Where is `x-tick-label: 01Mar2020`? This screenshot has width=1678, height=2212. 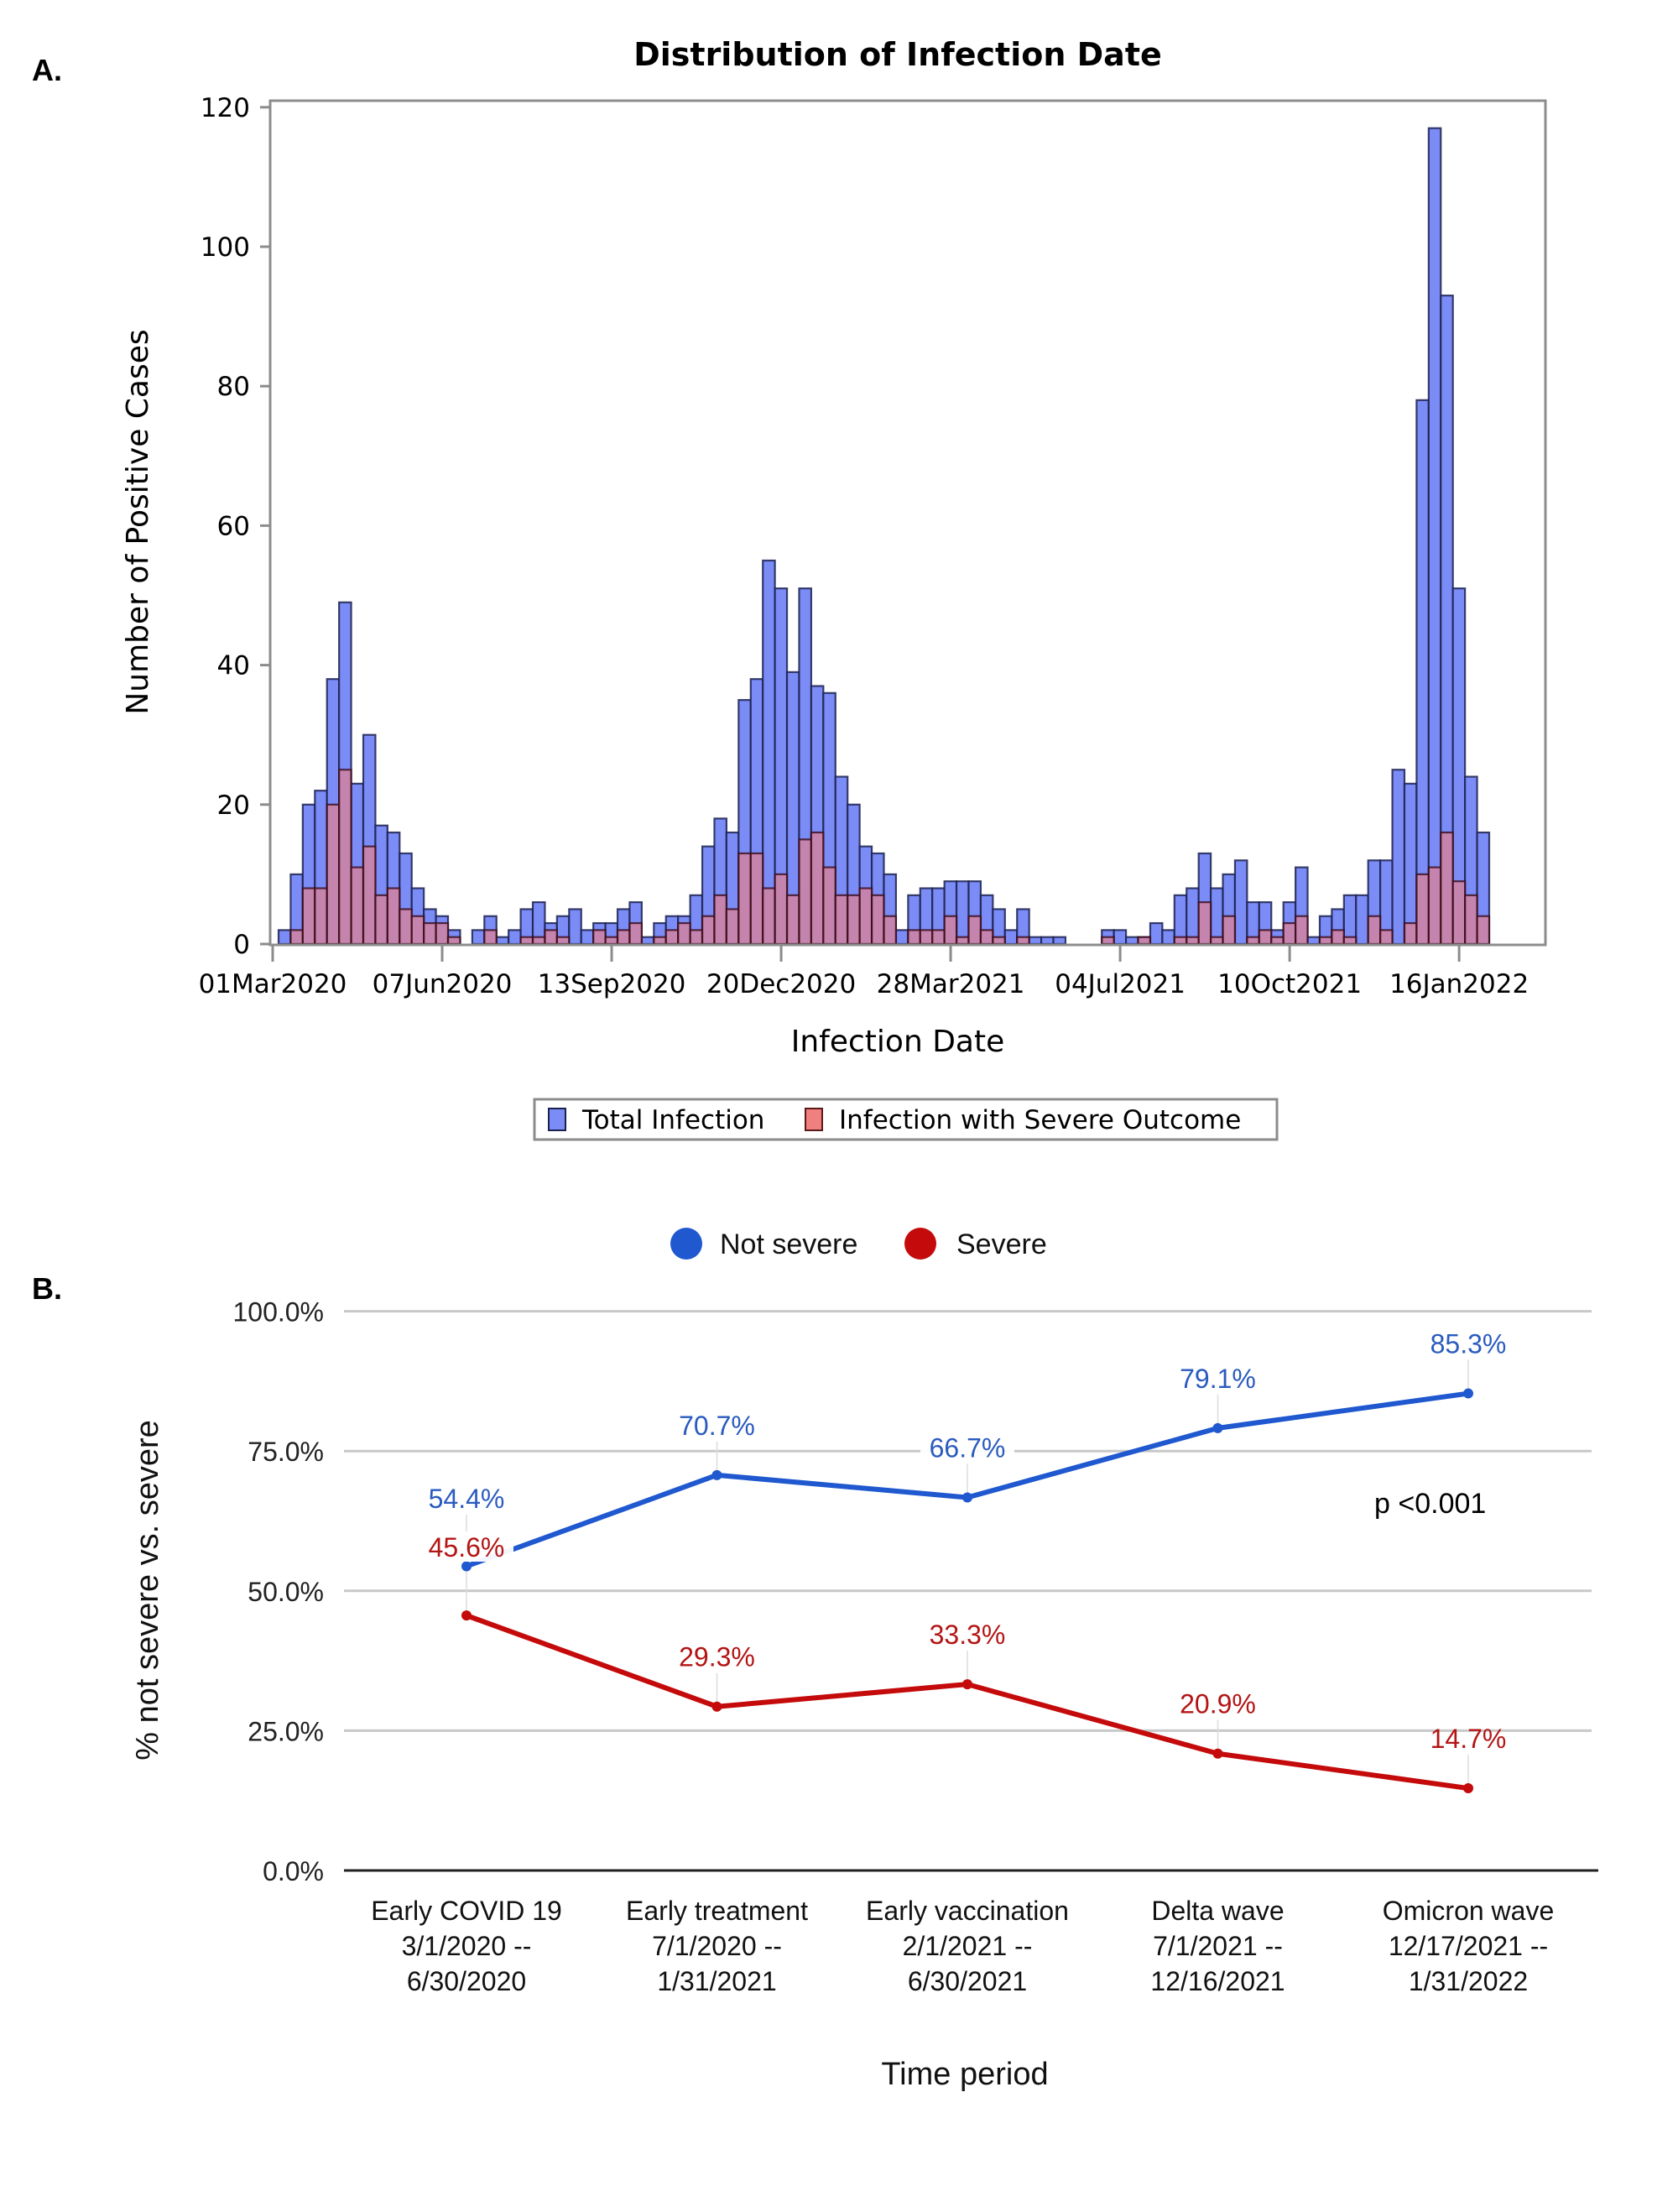 x-tick-label: 01Mar2020 is located at coordinates (273, 984).